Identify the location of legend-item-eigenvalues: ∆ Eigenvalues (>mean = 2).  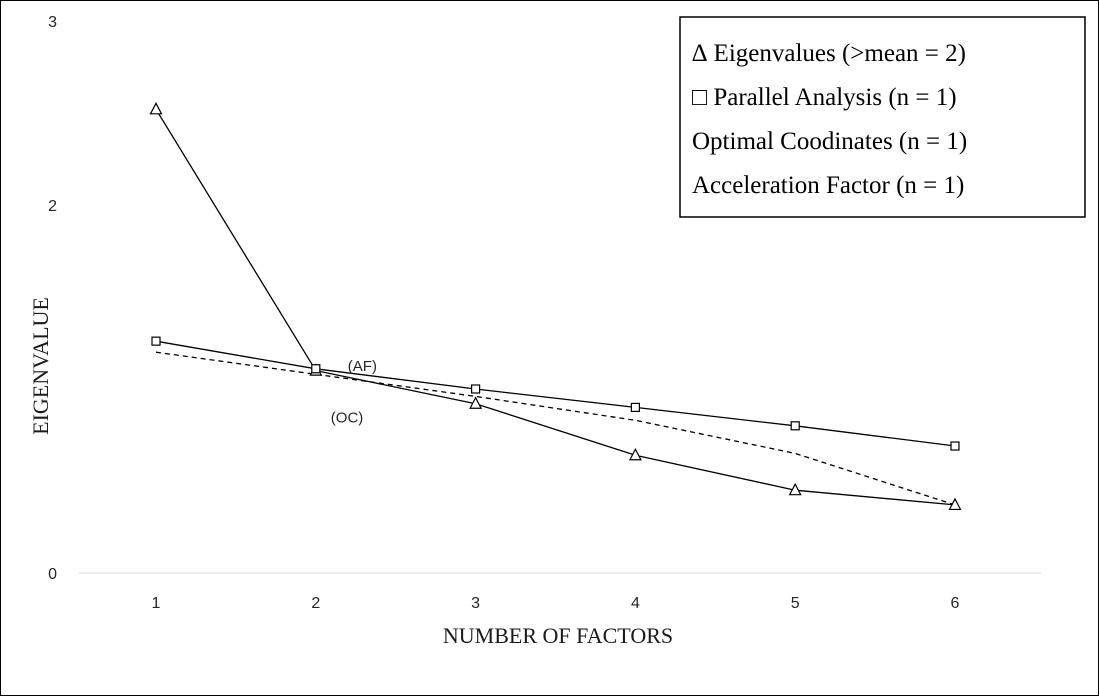
(829, 53).